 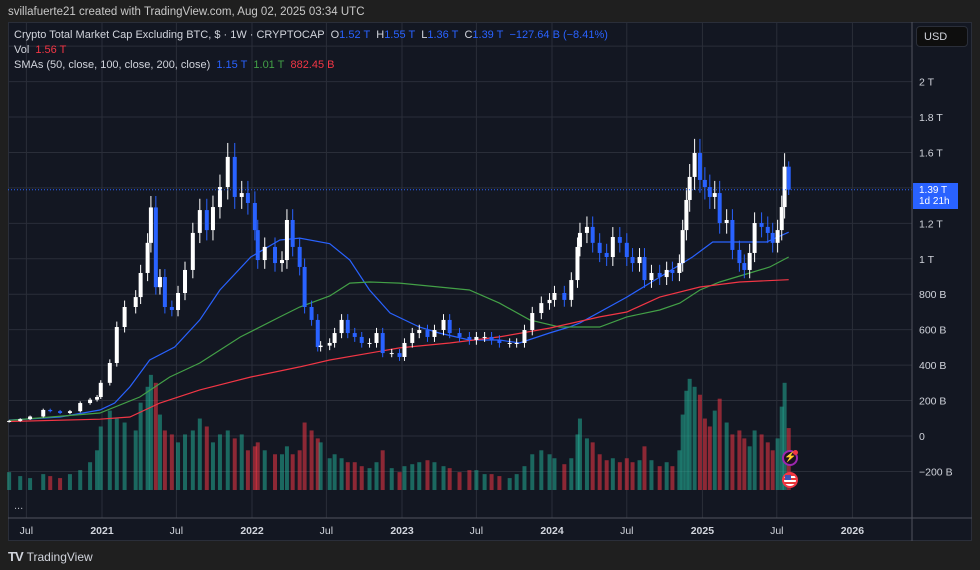 I want to click on price-tick-label: 600 B, so click(x=932, y=331).